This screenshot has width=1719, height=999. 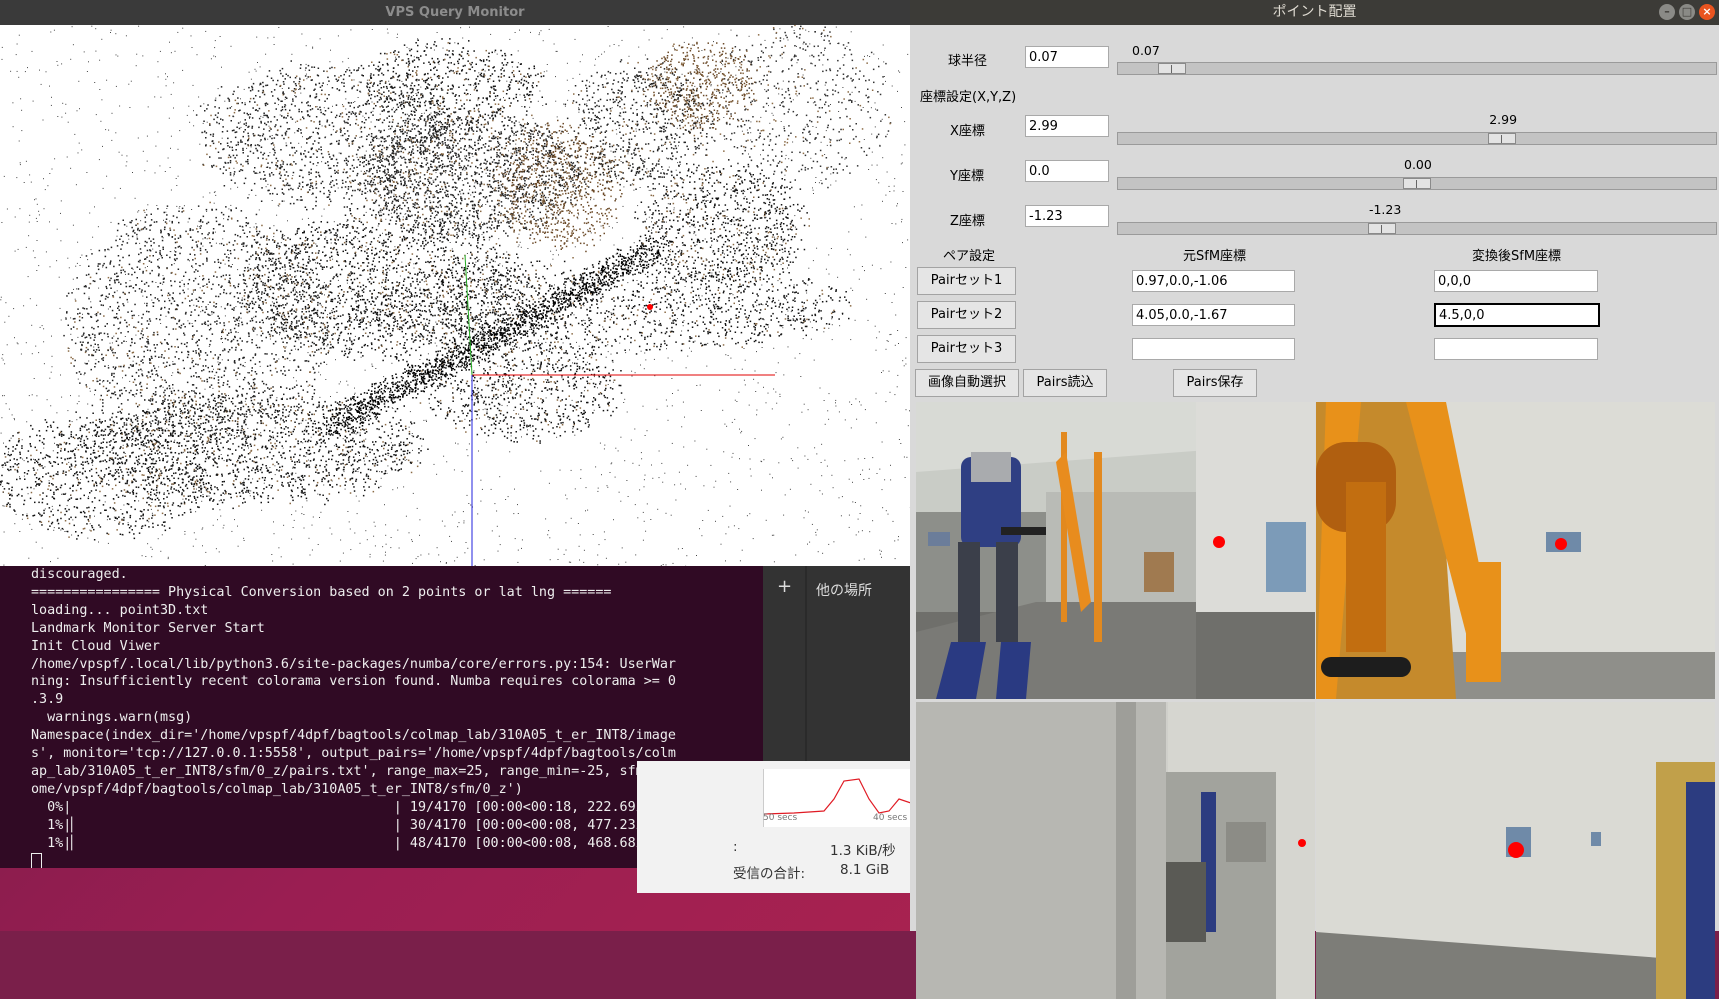 What do you see at coordinates (1667, 12) in the screenshot?
I see `minimize-icon: –` at bounding box center [1667, 12].